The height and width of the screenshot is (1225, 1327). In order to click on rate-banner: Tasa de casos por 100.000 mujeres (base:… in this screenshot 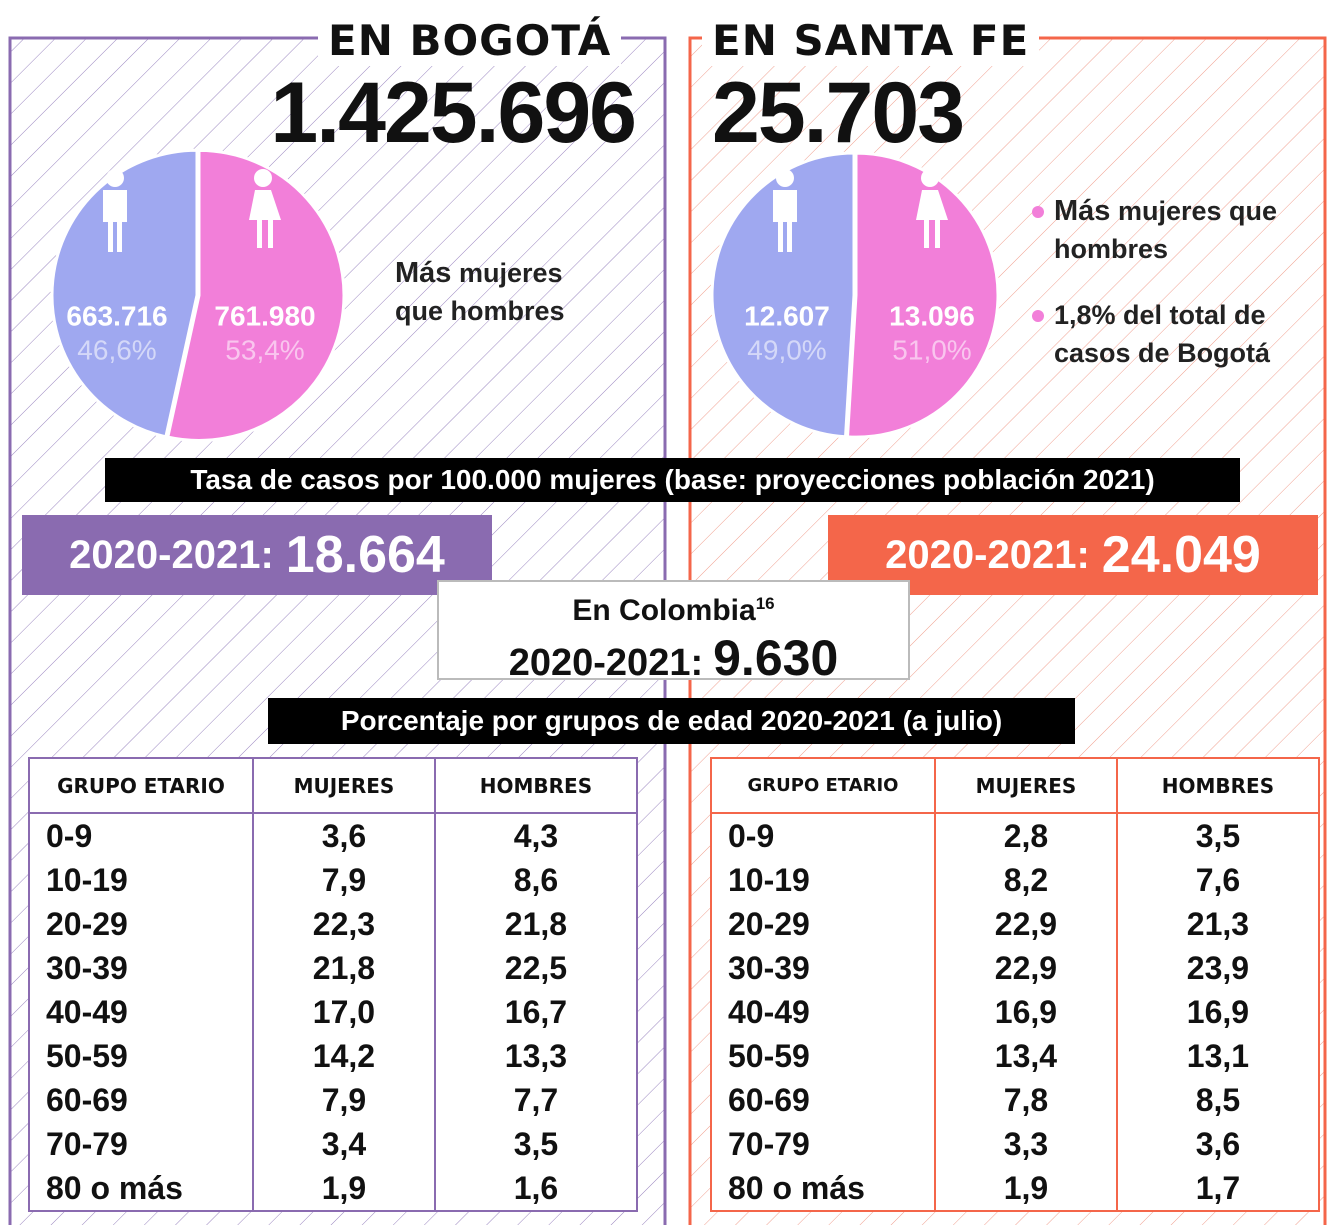, I will do `click(672, 480)`.